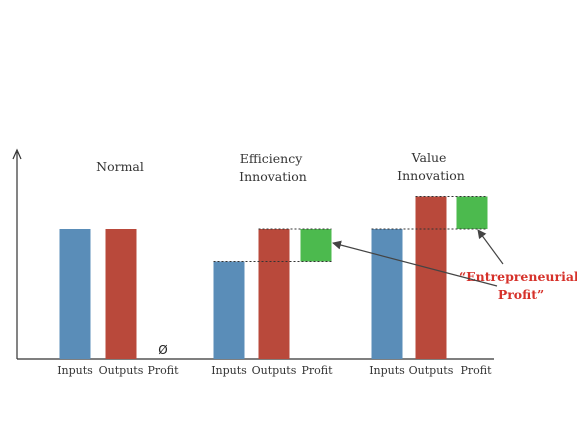  What do you see at coordinates (431, 166) in the screenshot?
I see `group-title-value-innovation: Value Innovation` at bounding box center [431, 166].